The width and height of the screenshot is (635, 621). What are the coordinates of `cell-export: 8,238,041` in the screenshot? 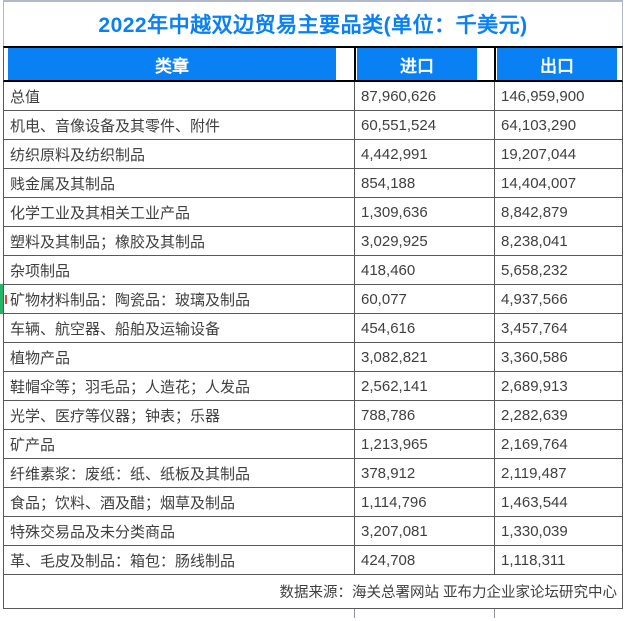 It's located at (558, 241).